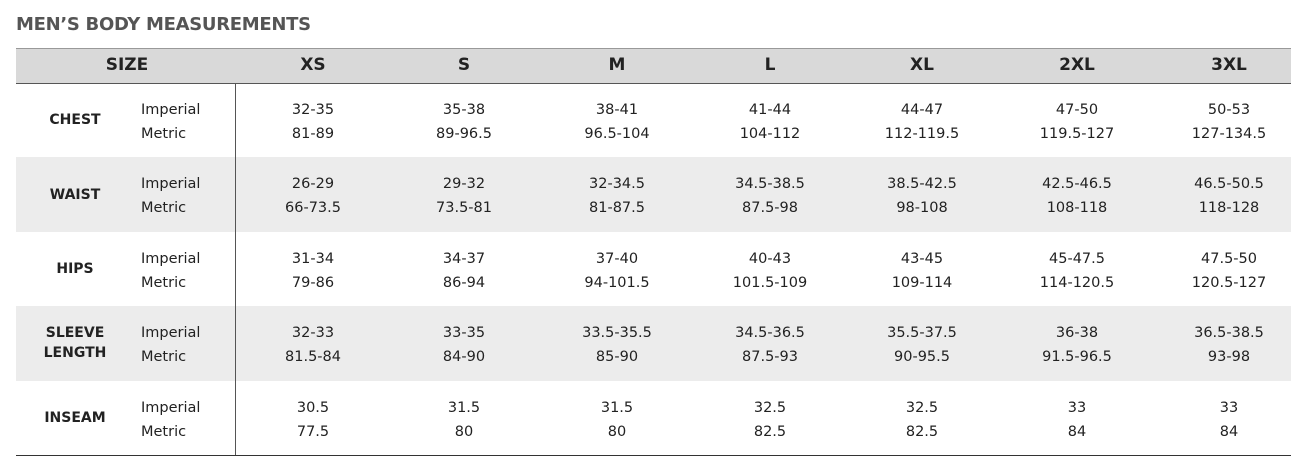  What do you see at coordinates (313, 134) in the screenshot?
I see `value-cell: 81-89` at bounding box center [313, 134].